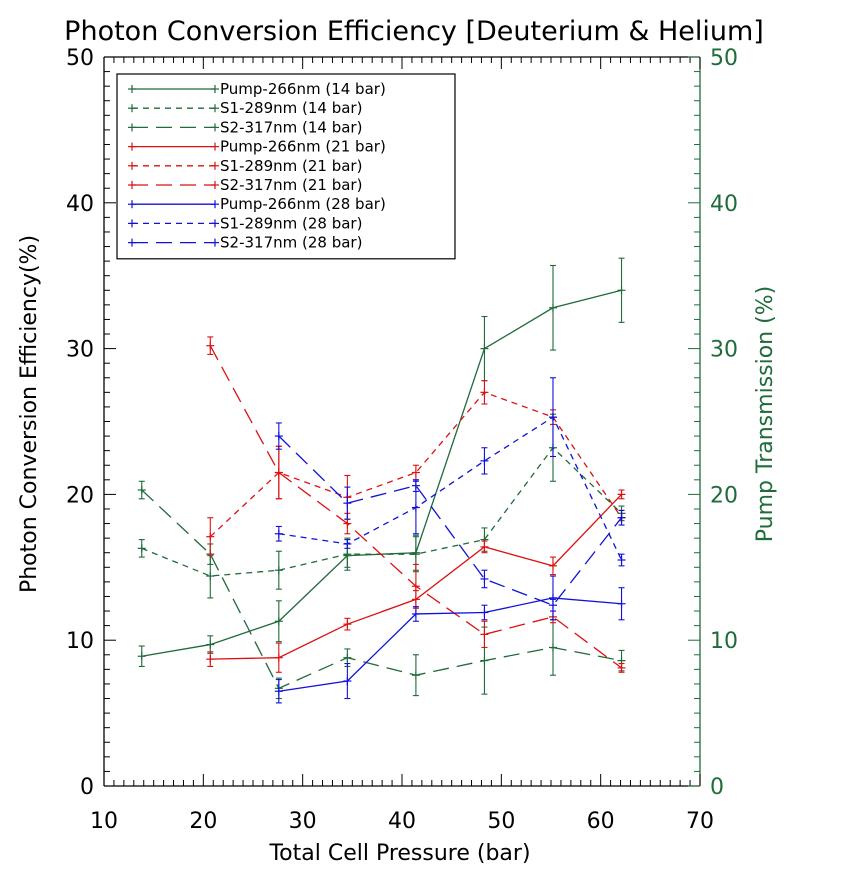 The image size is (853, 869). I want to click on legend-label: Pump-266nm (28 bar), so click(303, 204).